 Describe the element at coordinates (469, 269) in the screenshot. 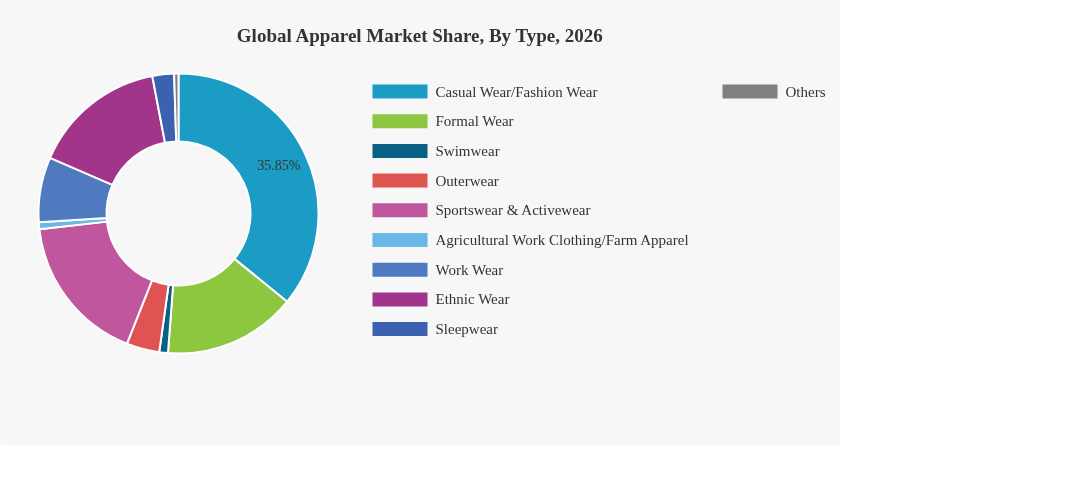

I see `legend-label: Work Wear` at that location.